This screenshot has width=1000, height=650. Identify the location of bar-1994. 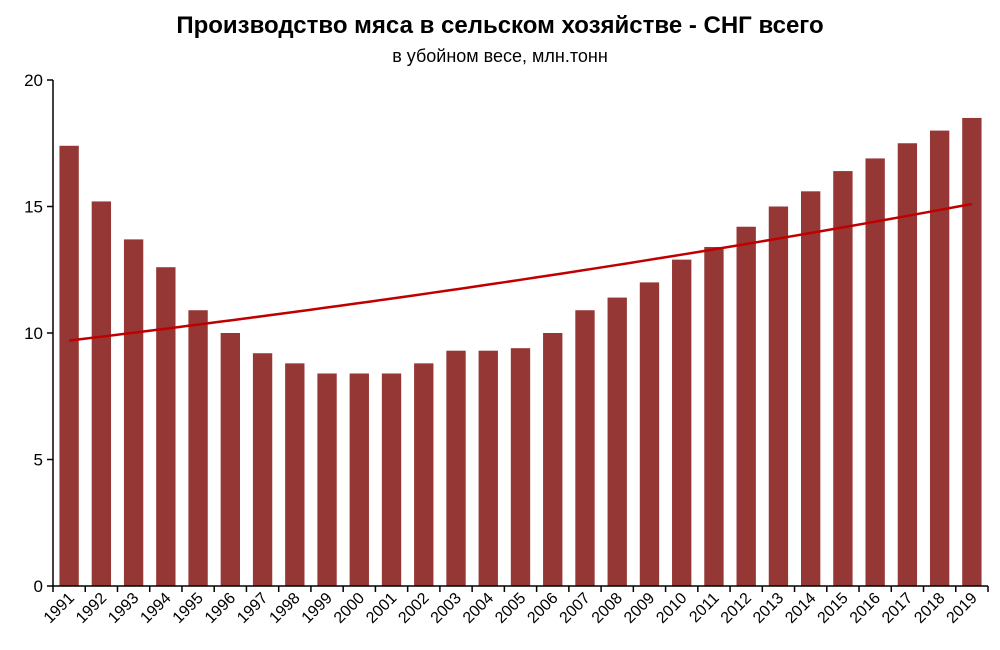
(166, 426).